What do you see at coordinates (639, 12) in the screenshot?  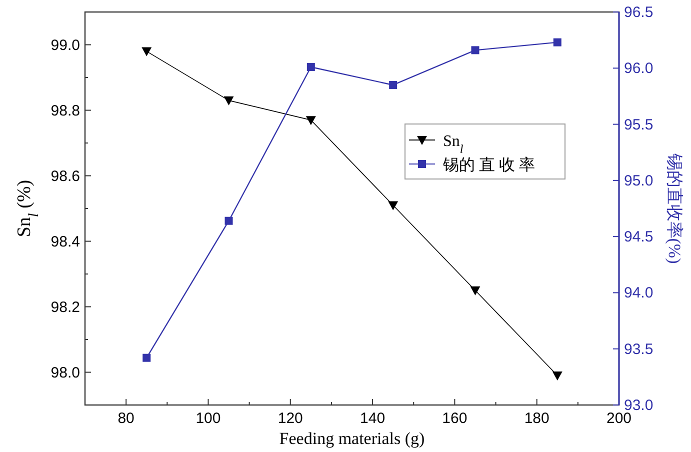 I see `y2-tick-label: 96.5` at bounding box center [639, 12].